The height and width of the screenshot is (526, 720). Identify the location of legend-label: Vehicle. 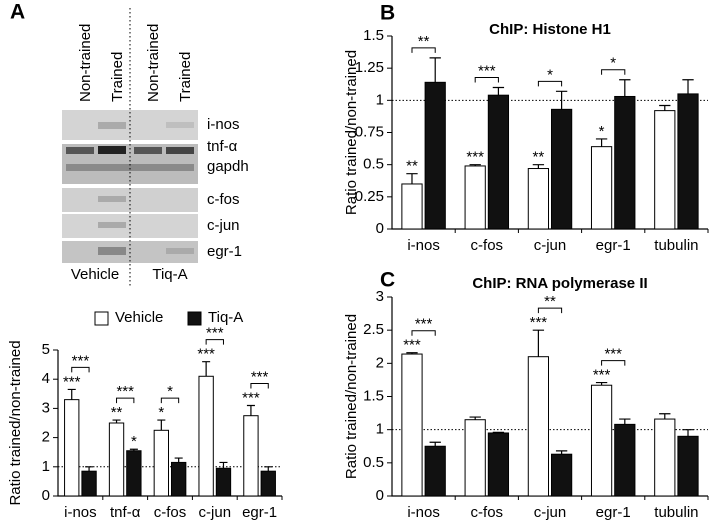
(139, 317).